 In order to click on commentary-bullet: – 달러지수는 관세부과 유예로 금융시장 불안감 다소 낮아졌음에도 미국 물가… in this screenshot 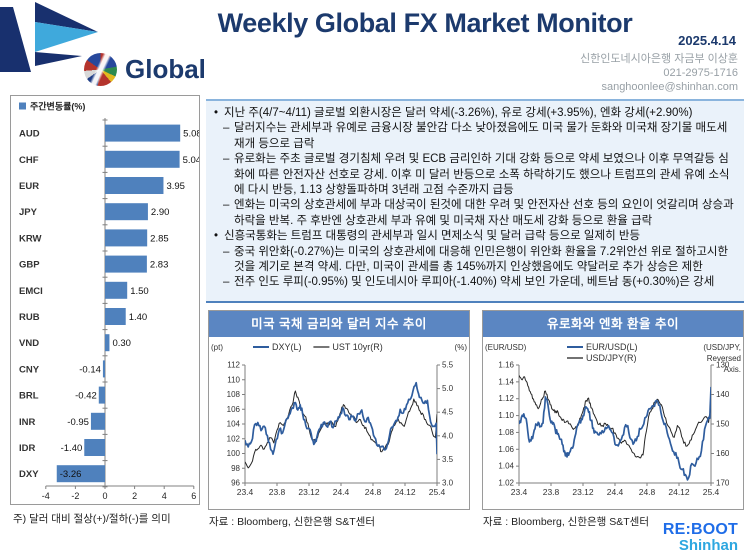, I will do `click(475, 136)`.